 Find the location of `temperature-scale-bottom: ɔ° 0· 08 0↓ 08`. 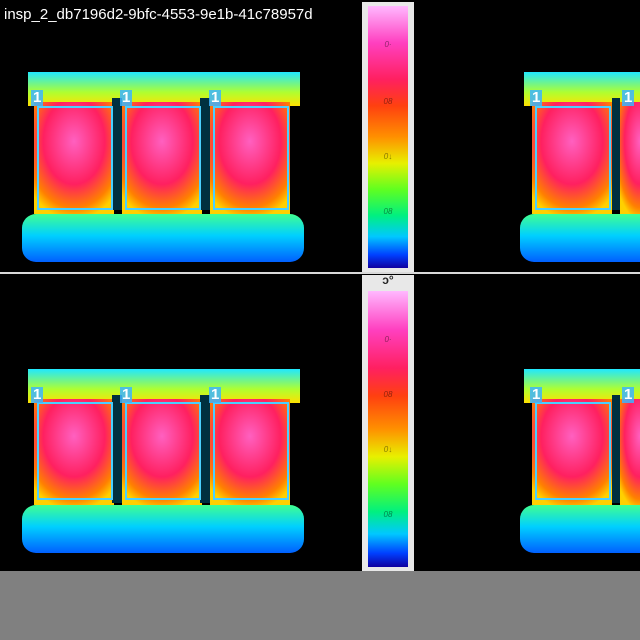

temperature-scale-bottom: ɔ° 0· 08 0↓ 08 is located at coordinates (388, 423).